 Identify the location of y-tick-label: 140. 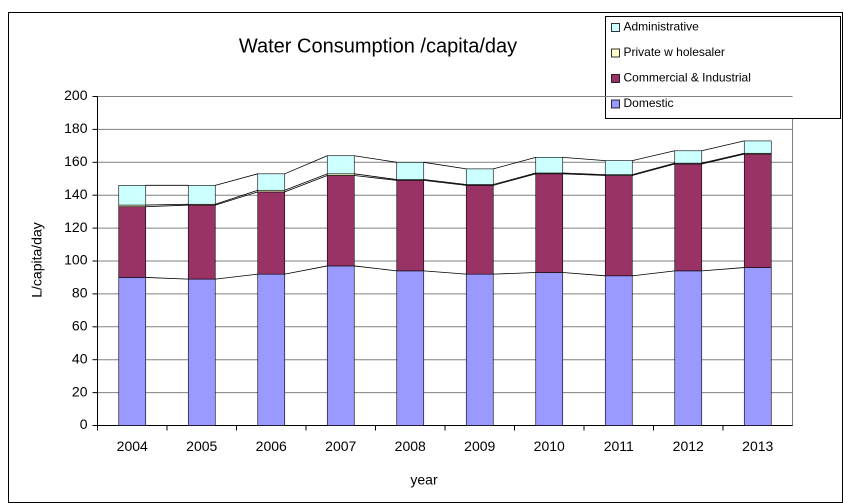
(76, 194).